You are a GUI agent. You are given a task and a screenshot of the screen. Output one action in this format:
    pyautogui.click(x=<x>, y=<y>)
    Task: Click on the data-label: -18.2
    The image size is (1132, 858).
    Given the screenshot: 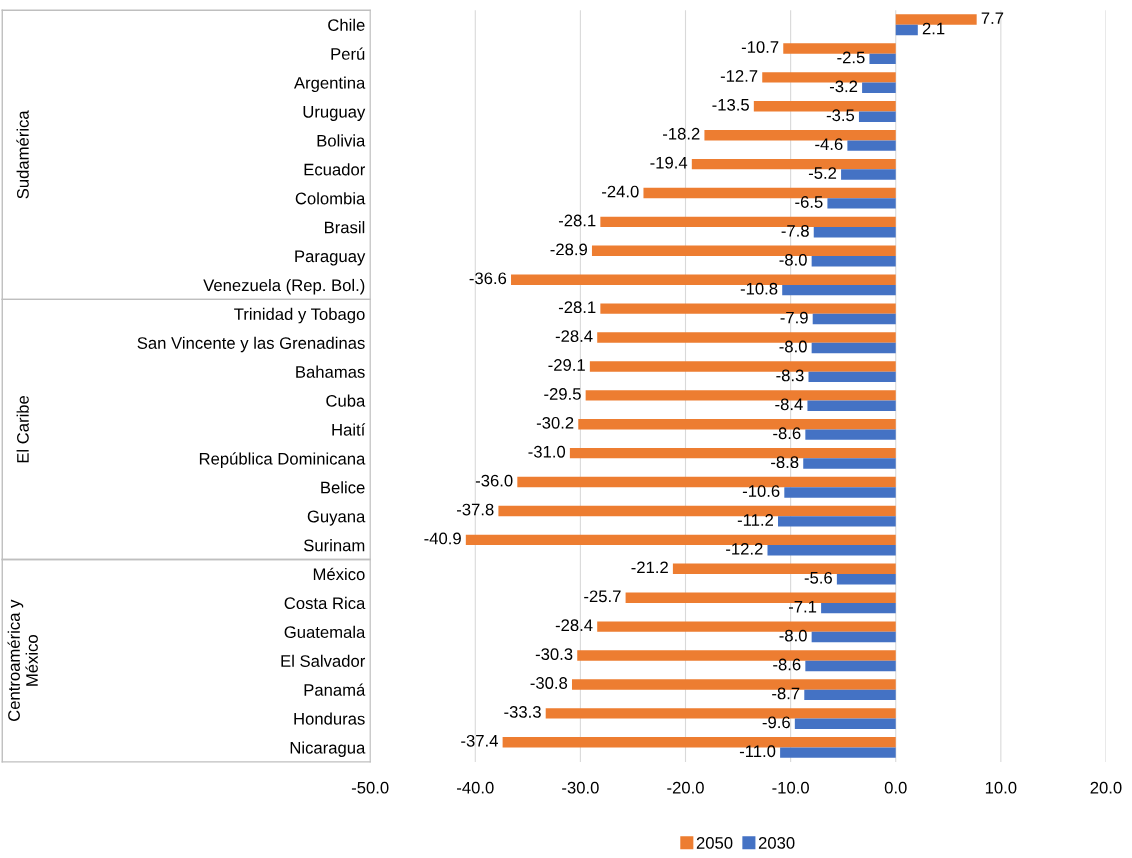 What is the action you would take?
    pyautogui.click(x=681, y=133)
    